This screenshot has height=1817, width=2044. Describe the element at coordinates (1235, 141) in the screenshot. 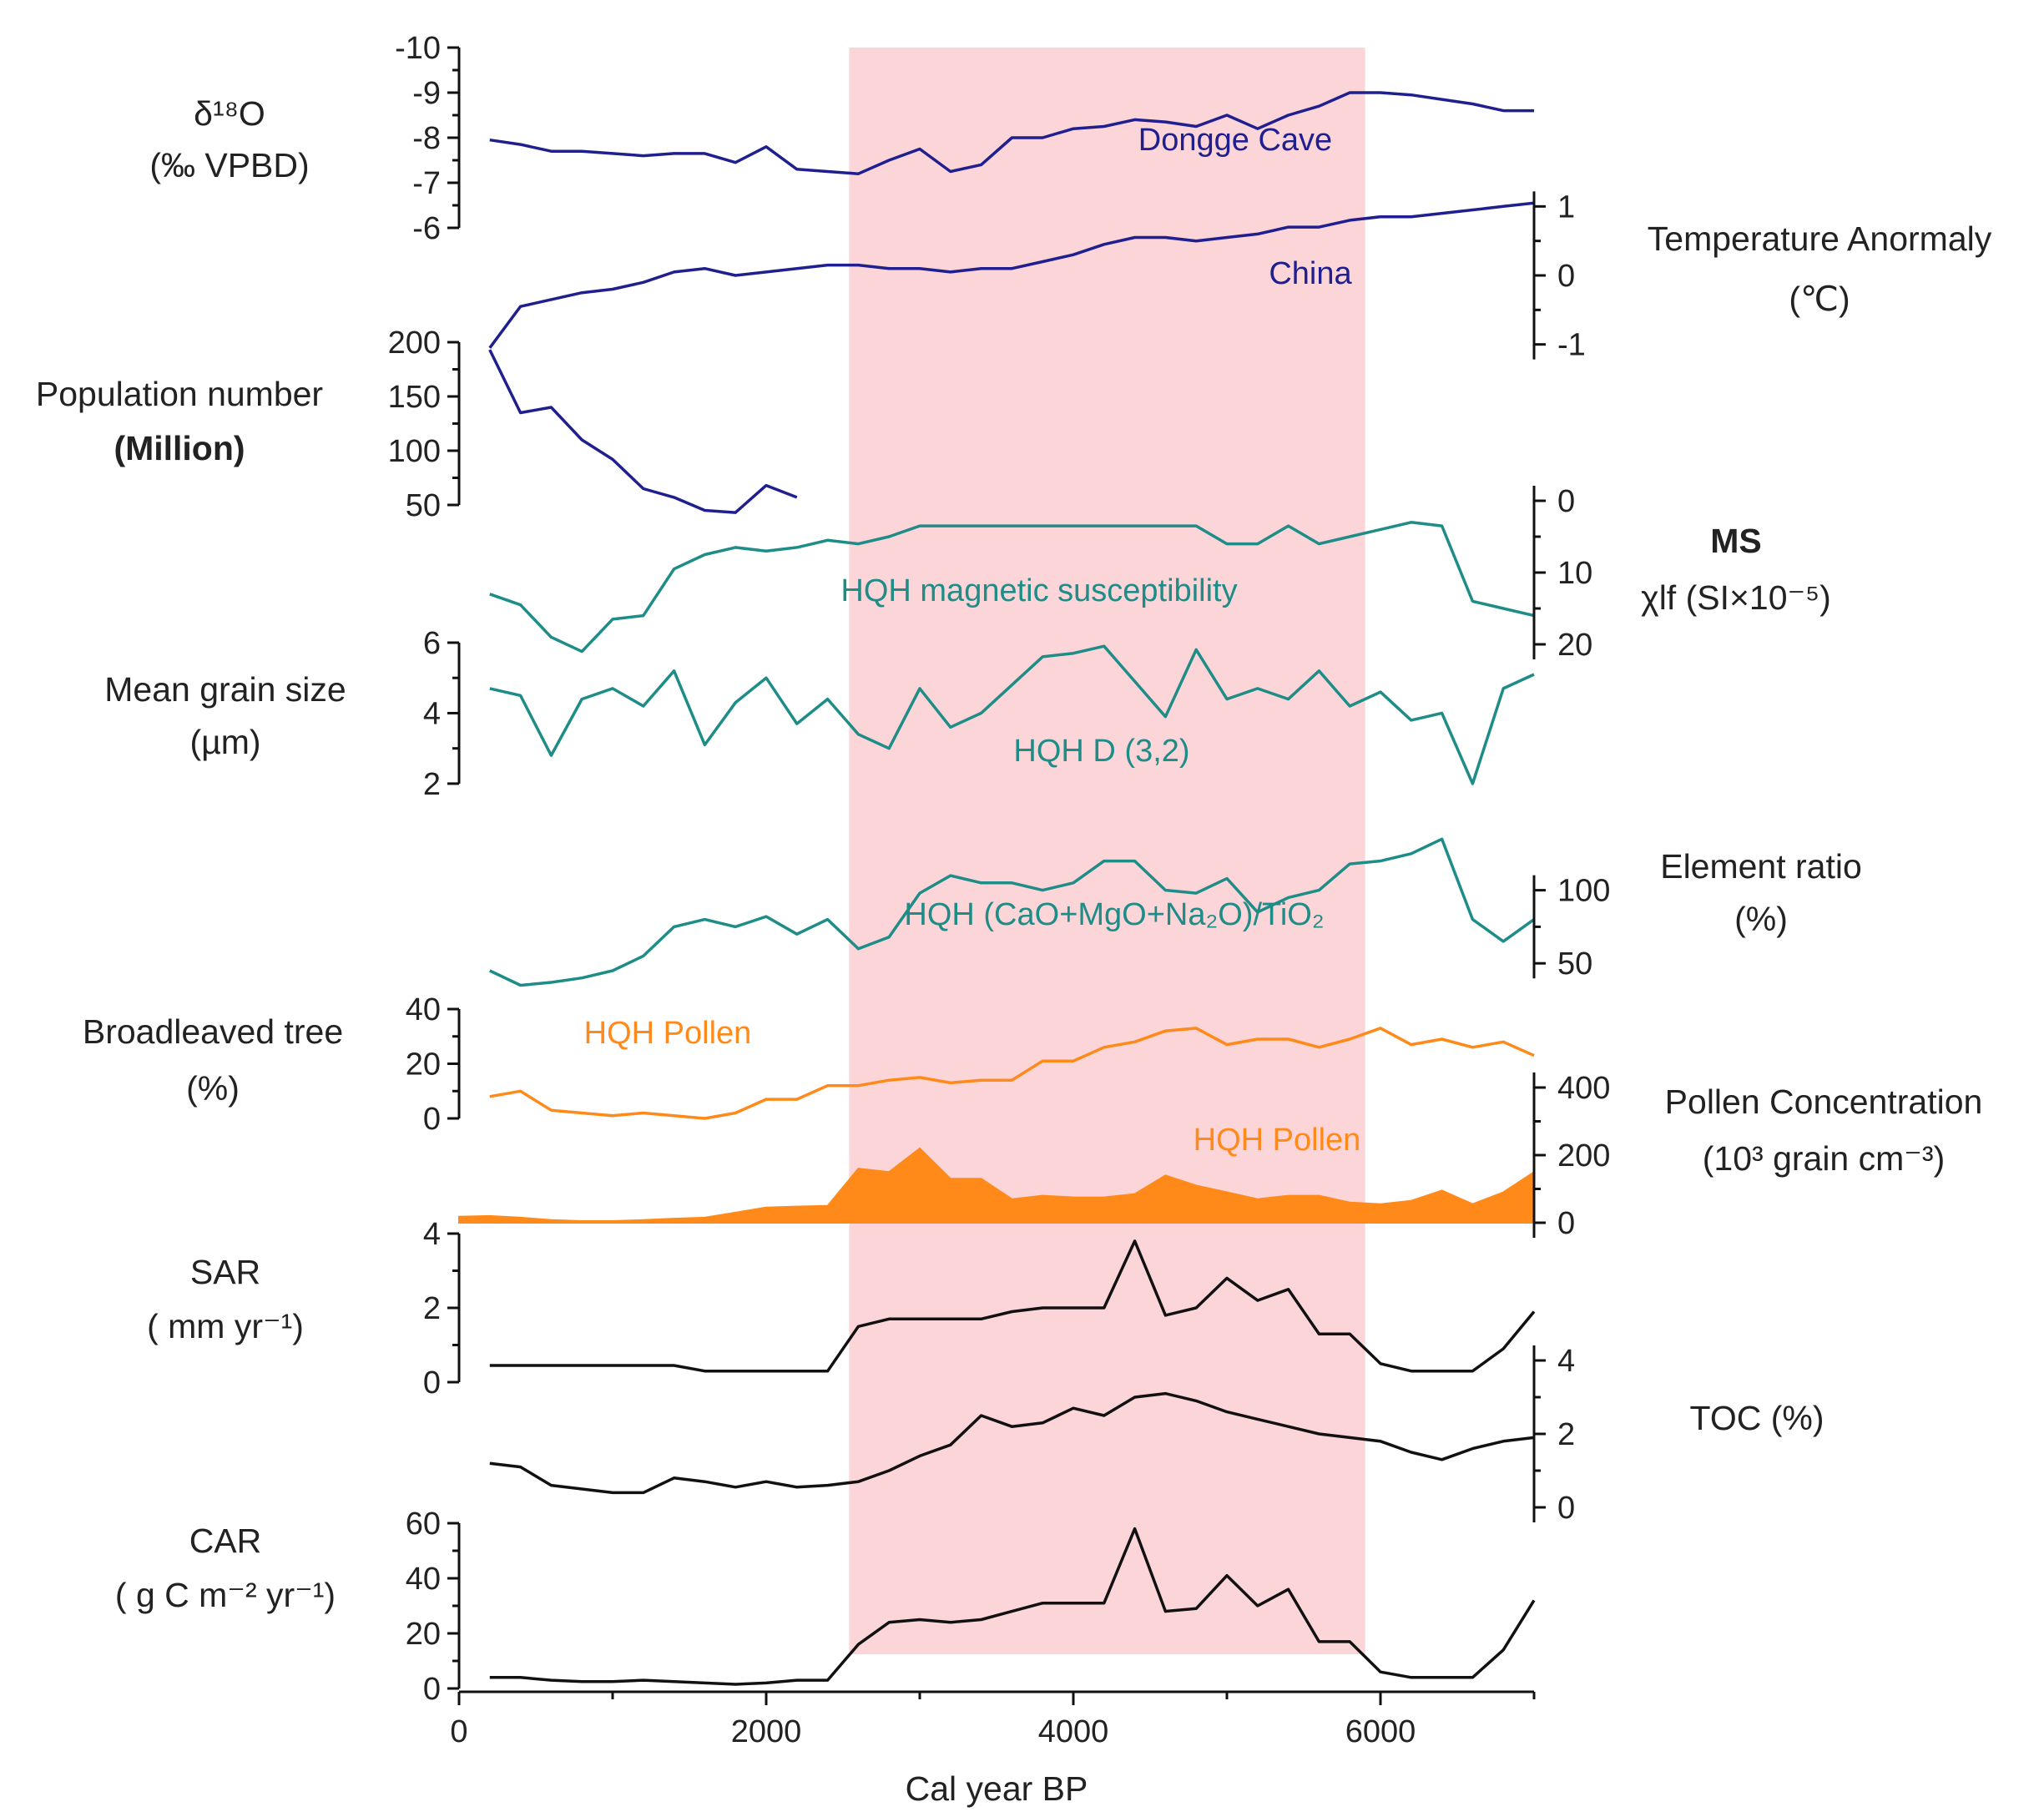

I see `series-label-d18o: Dongge Cave` at that location.